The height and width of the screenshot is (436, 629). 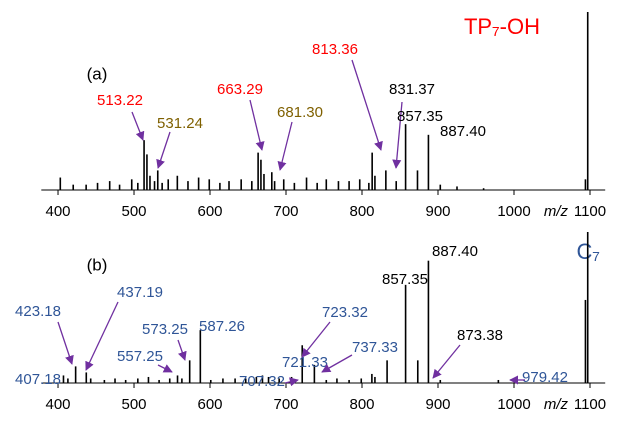 What do you see at coordinates (285, 404) in the screenshot?
I see `x-tick-label: 700` at bounding box center [285, 404].